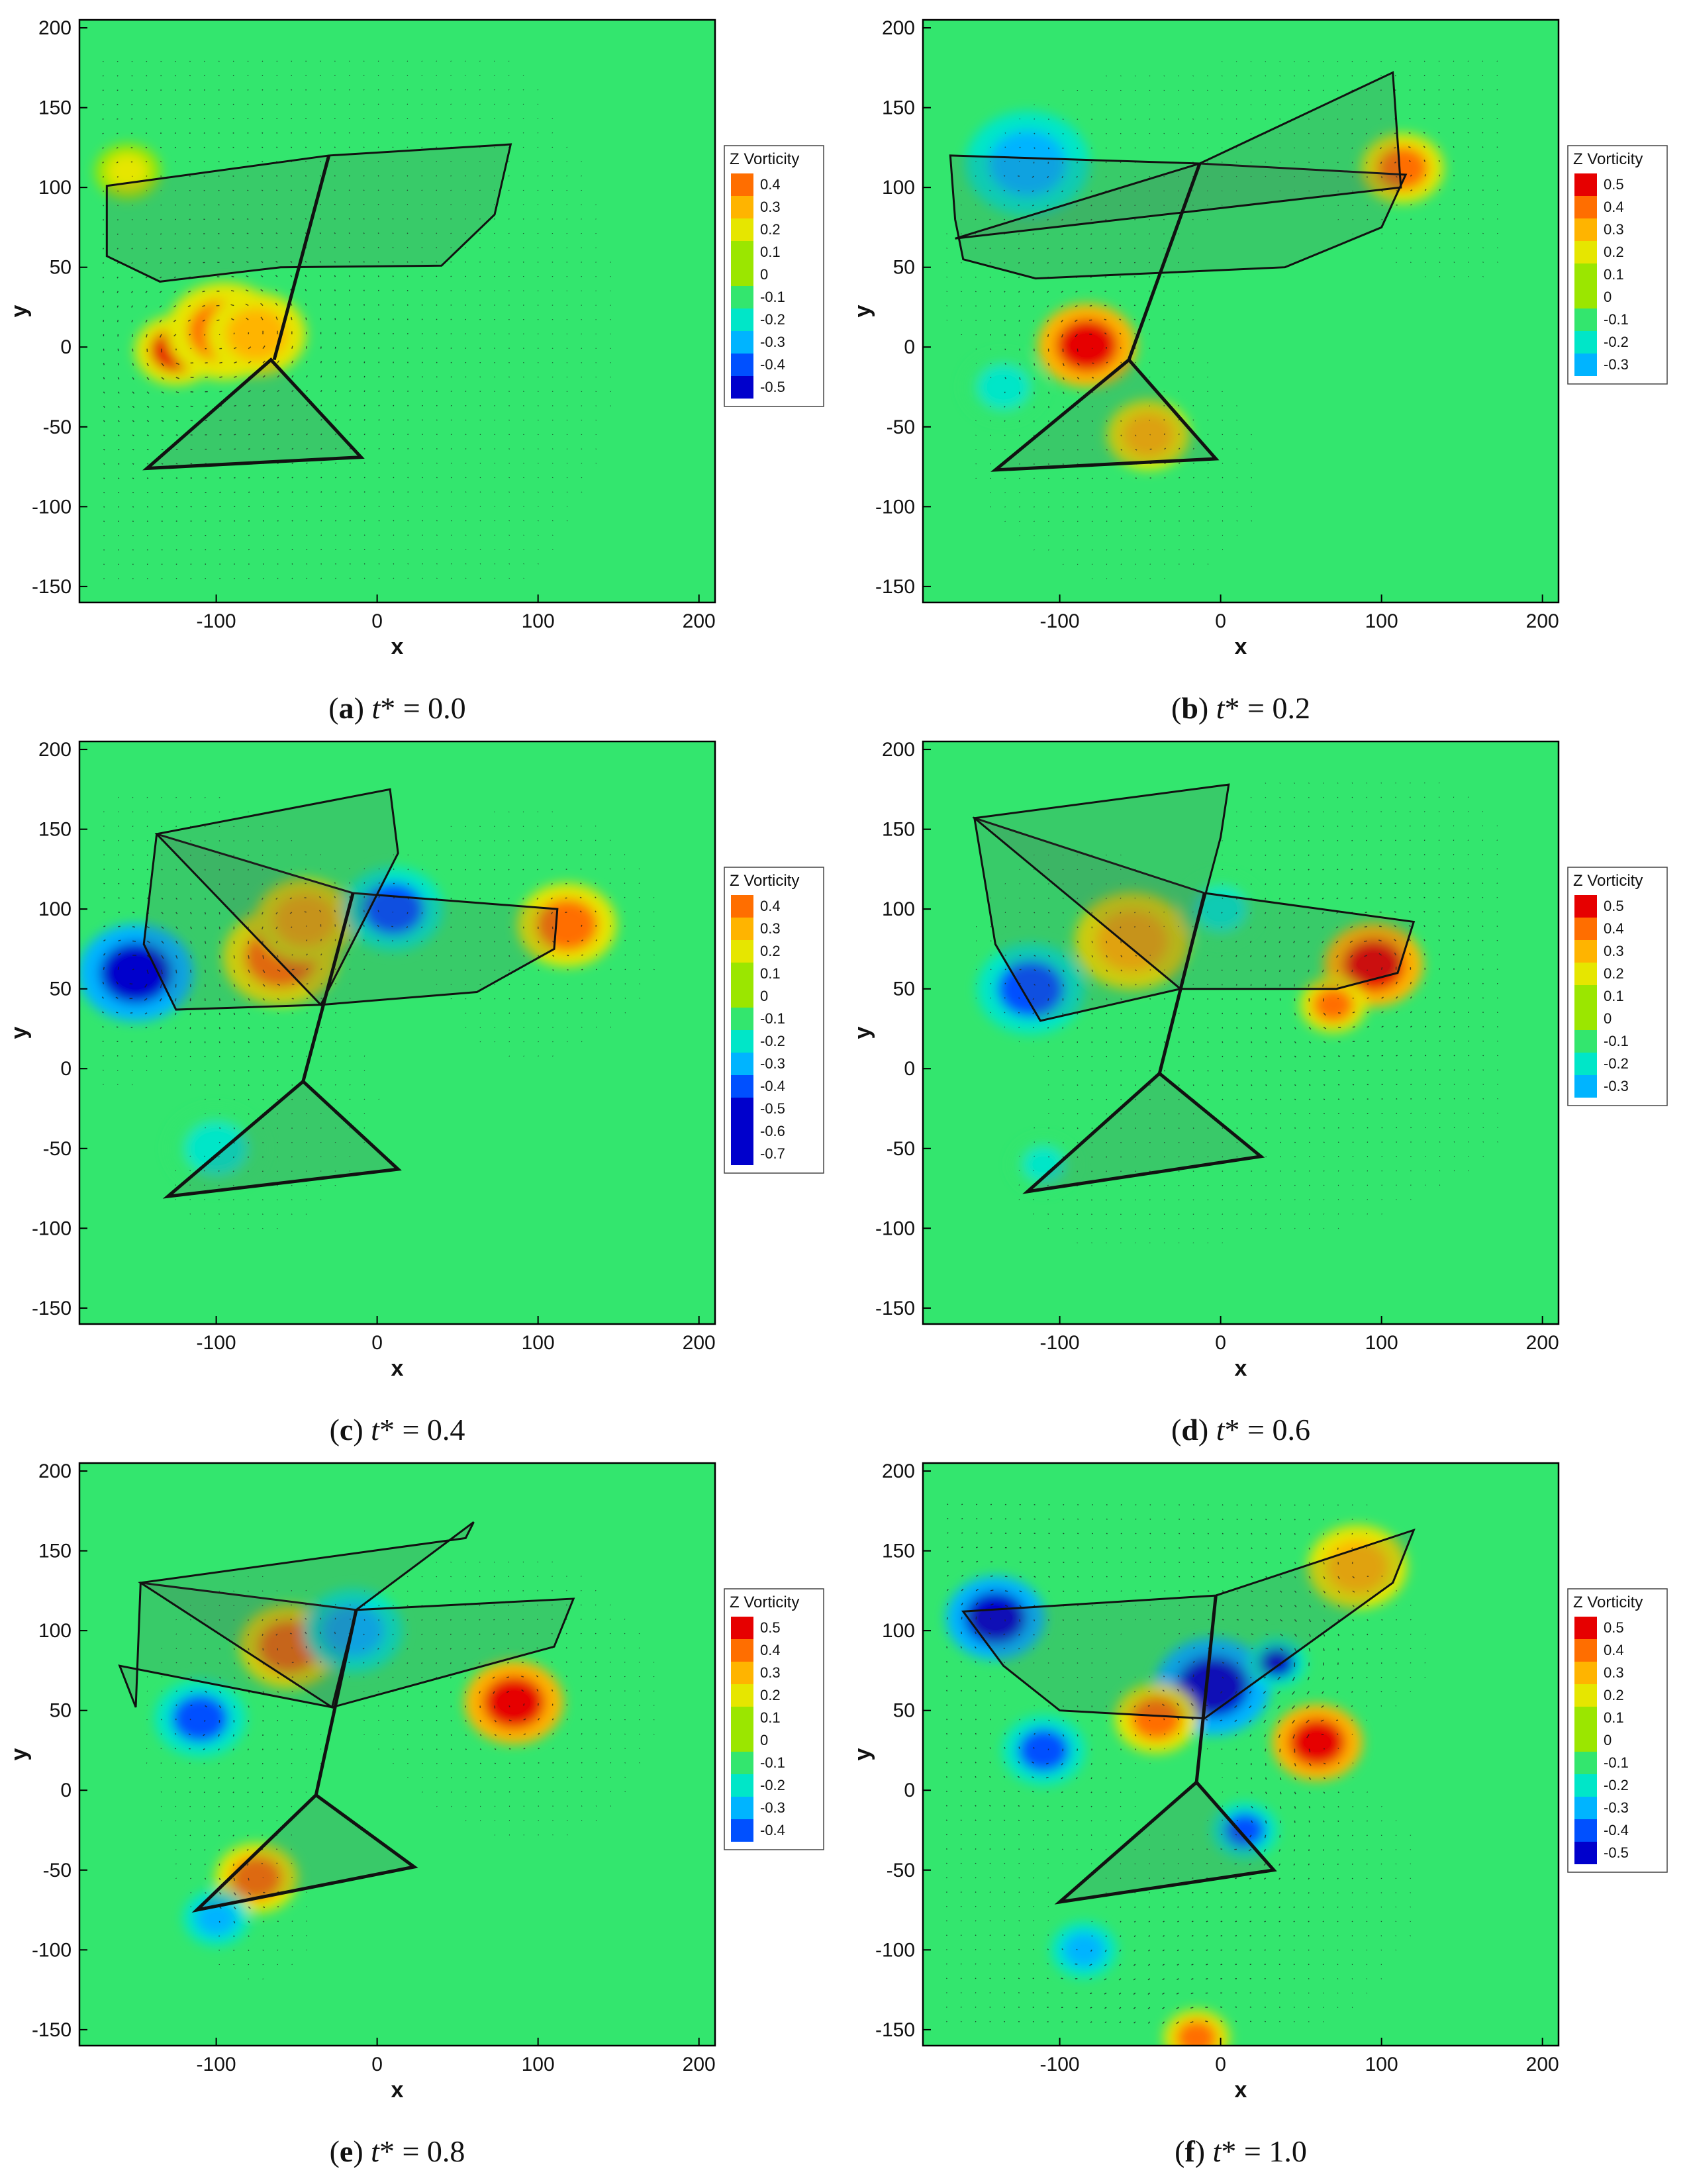  Describe the element at coordinates (1381, 621) in the screenshot. I see `x-tick-label: 100` at that location.